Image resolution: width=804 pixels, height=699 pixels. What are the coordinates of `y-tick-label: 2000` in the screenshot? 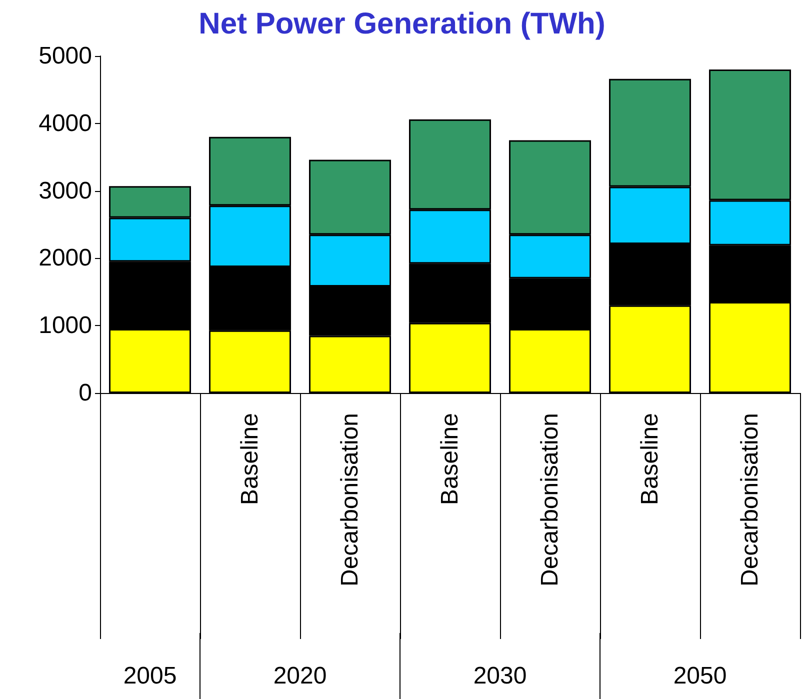 It's located at (65, 258).